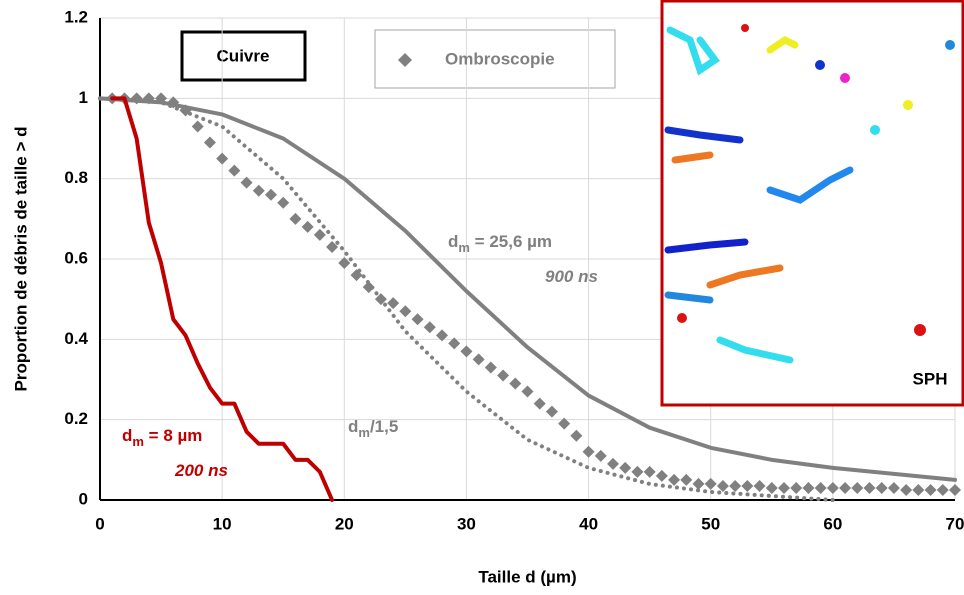  What do you see at coordinates (76, 177) in the screenshot?
I see `y-tick-label: 0.8` at bounding box center [76, 177].